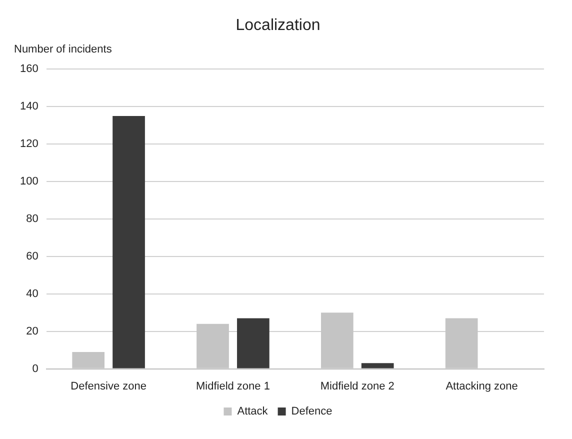 Image resolution: width=572 pixels, height=439 pixels. Describe the element at coordinates (29, 106) in the screenshot. I see `y-tick-label: 140` at that location.